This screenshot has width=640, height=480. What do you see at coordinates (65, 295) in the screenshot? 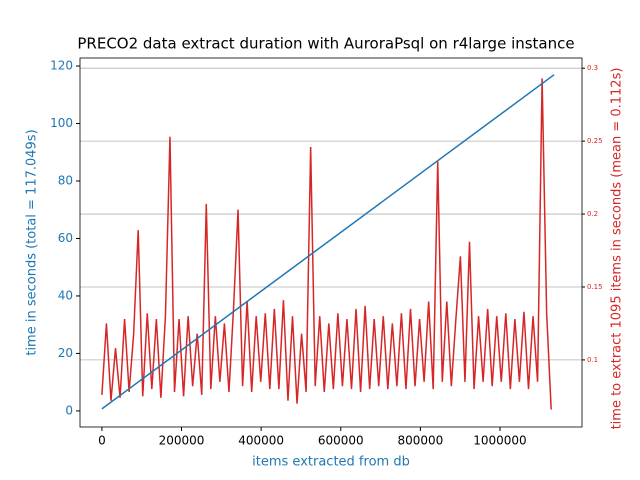
I see `y-tick-label: 40` at bounding box center [65, 295].